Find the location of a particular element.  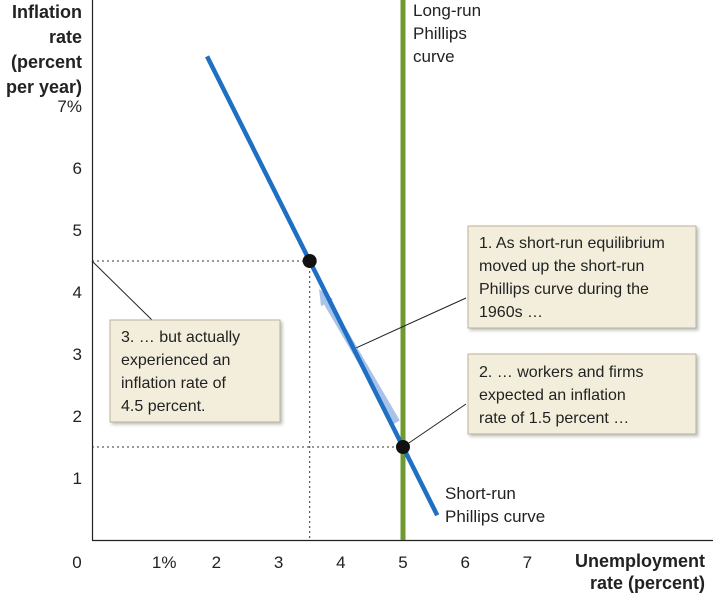

x-tick-label: 1% is located at coordinates (164, 562).